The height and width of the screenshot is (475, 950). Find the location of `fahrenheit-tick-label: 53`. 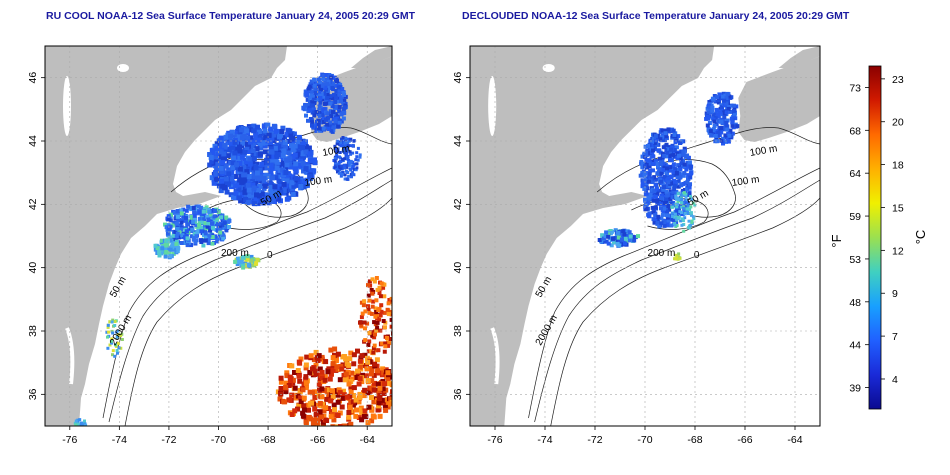

fahrenheit-tick-label: 53 is located at coordinates (855, 260).